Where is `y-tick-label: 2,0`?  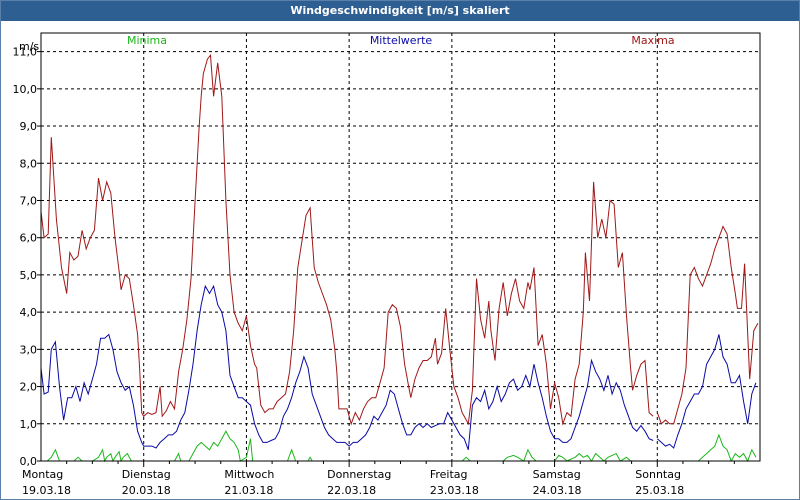 y-tick-label: 2,0 is located at coordinates (29, 387).